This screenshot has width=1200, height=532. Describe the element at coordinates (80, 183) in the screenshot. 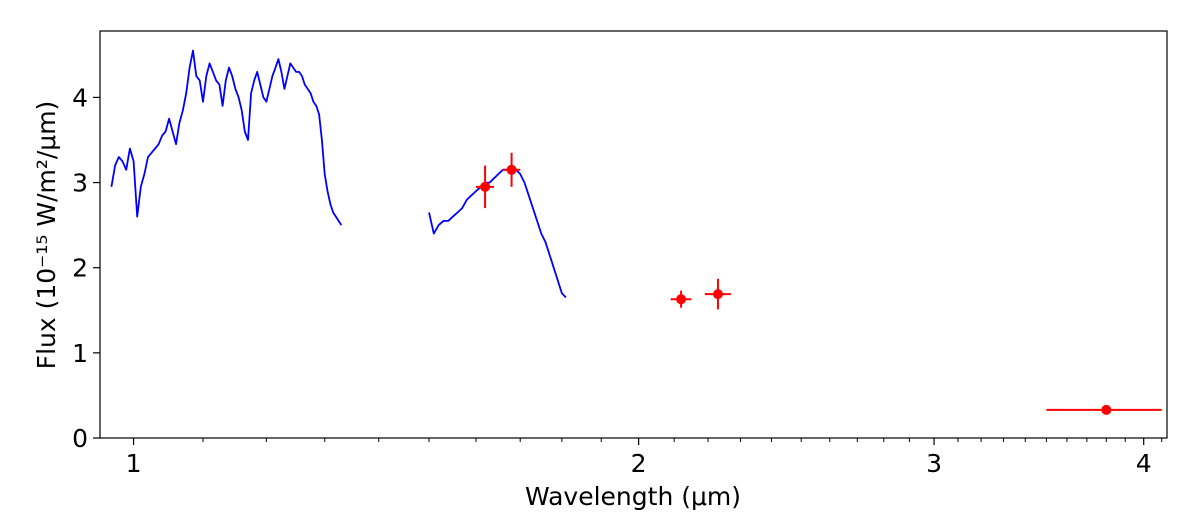

I see `y-tick-label: 3` at that location.